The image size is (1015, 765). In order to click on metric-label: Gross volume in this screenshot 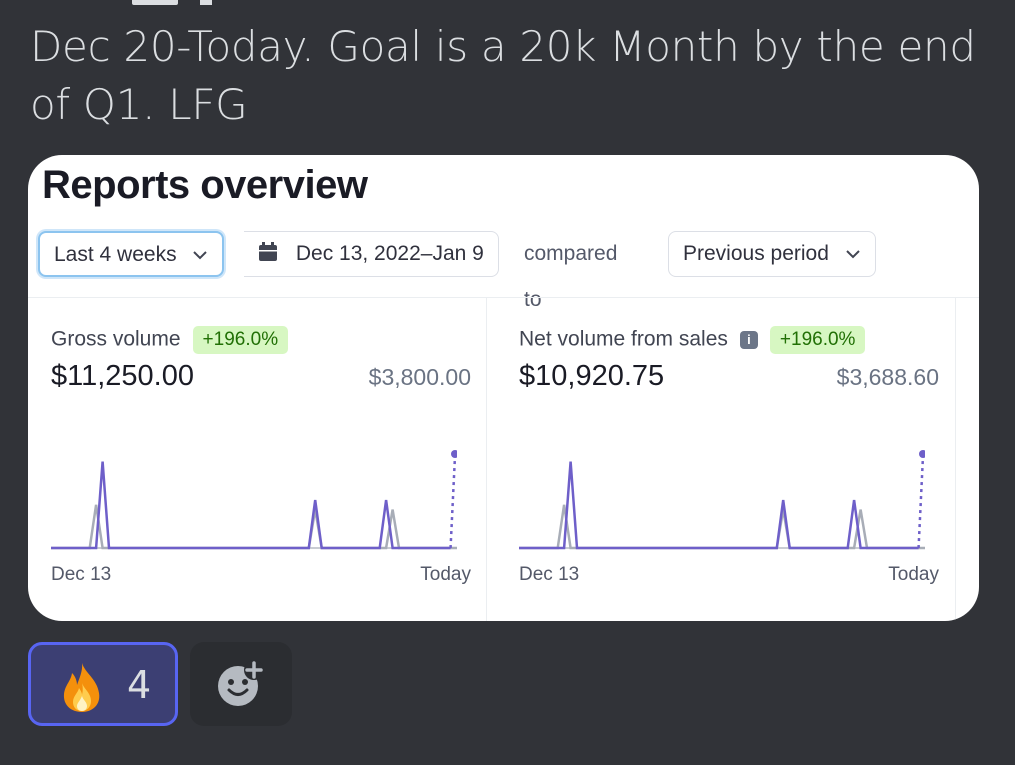, I will do `click(116, 339)`.